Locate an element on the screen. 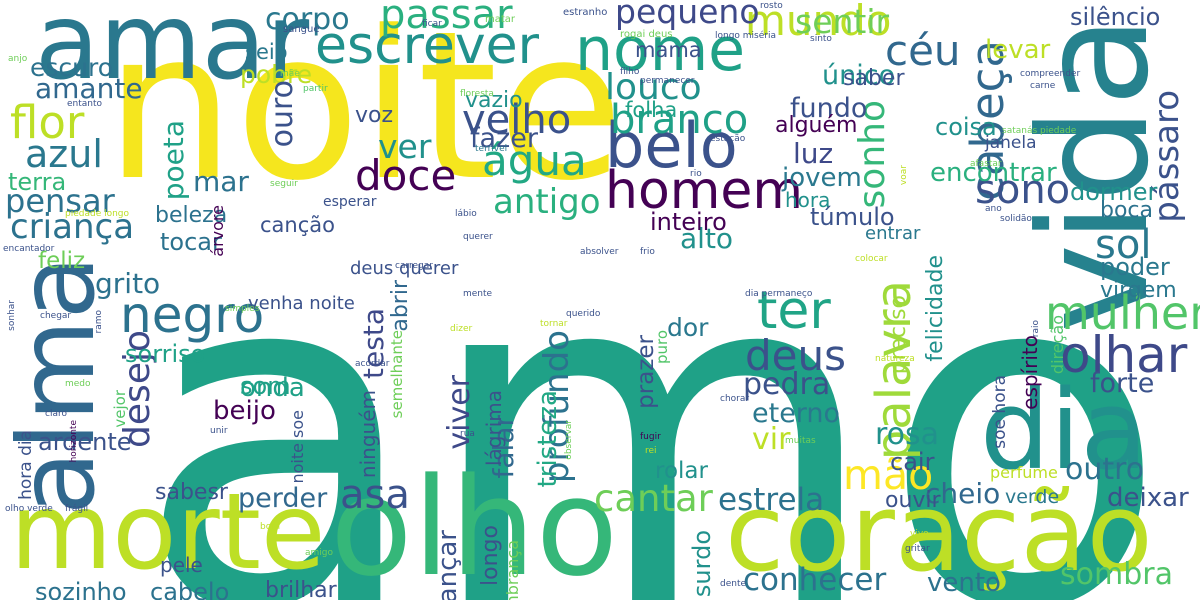 The height and width of the screenshot is (600, 1200). word-154: entanto is located at coordinates (85, 104).